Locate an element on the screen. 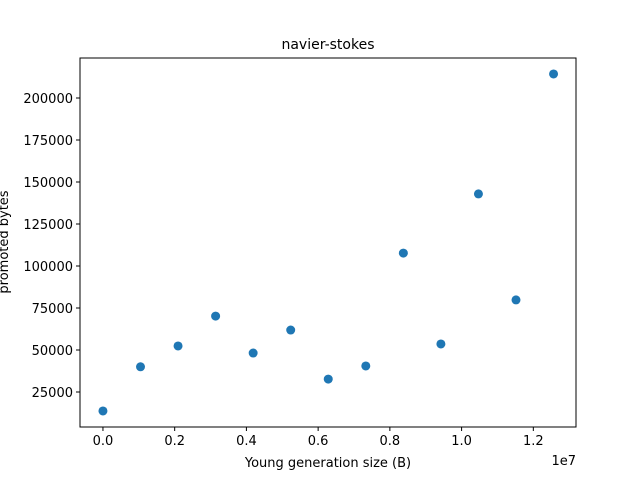  y-tick-label: 50000 is located at coordinates (52, 351).